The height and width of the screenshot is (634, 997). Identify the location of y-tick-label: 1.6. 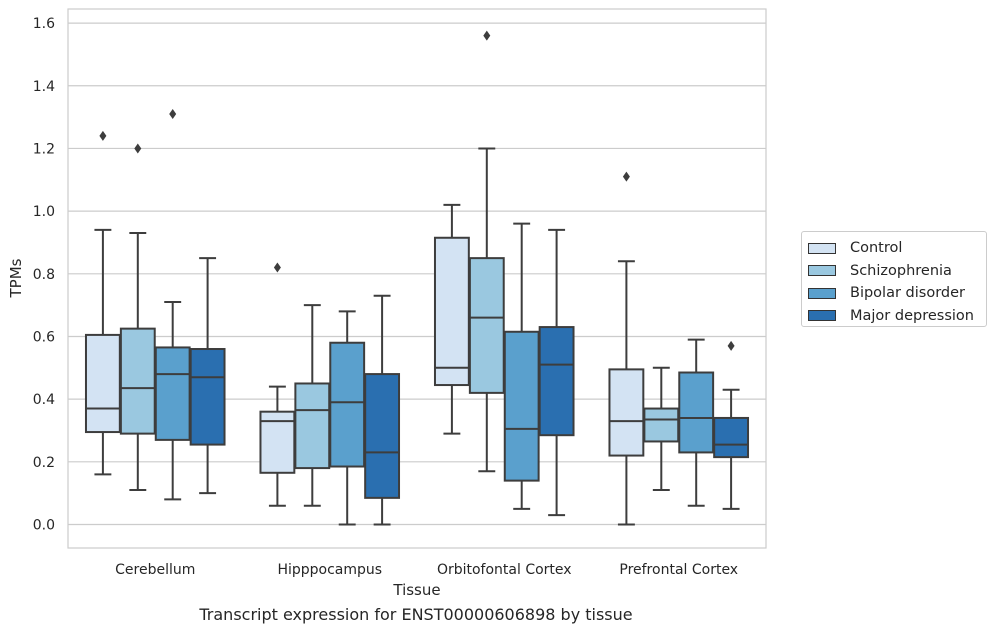
(44, 24).